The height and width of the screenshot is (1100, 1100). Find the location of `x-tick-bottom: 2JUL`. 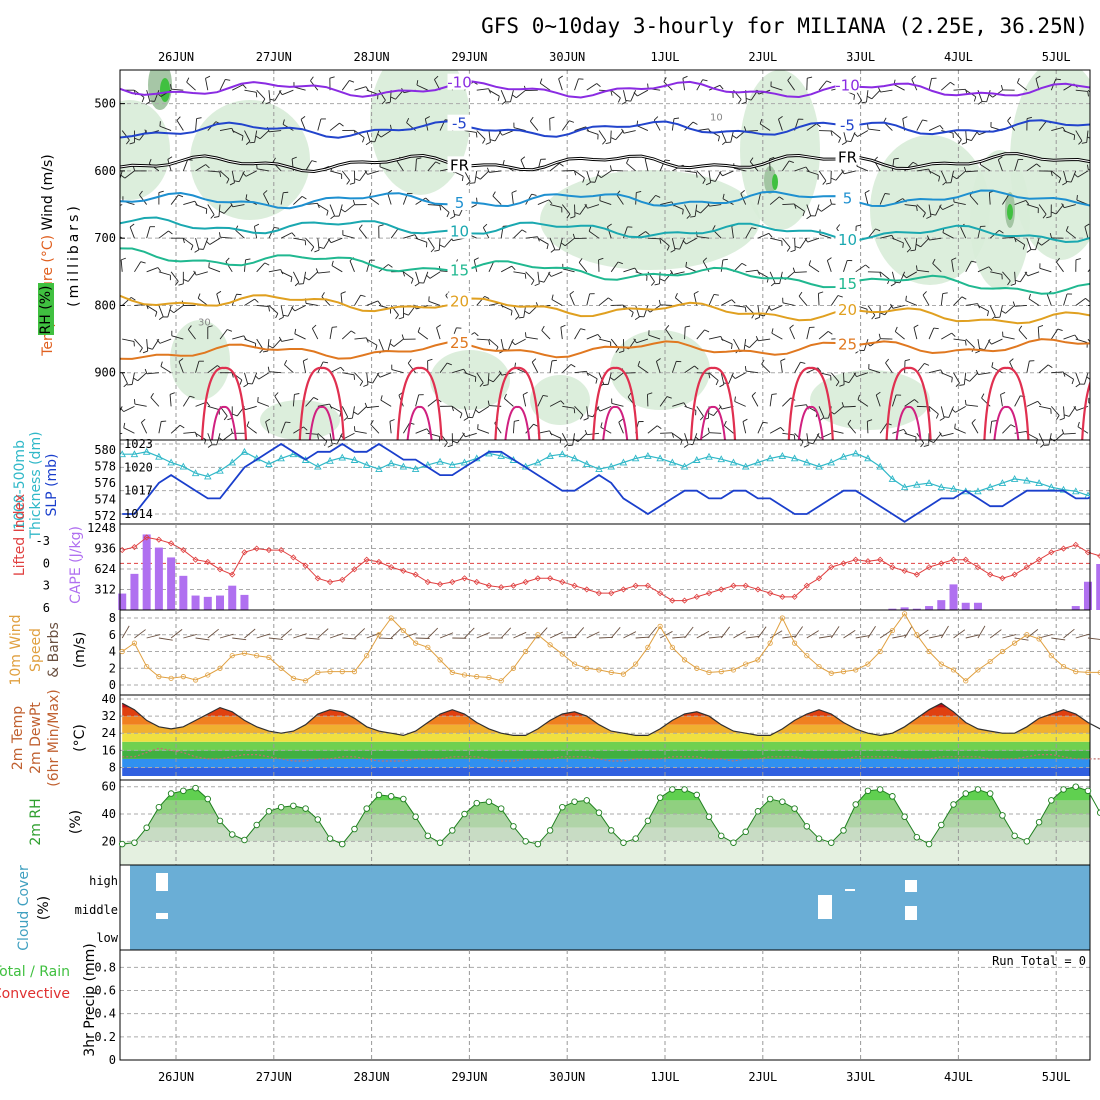

x-tick-bottom: 2JUL is located at coordinates (762, 1077).